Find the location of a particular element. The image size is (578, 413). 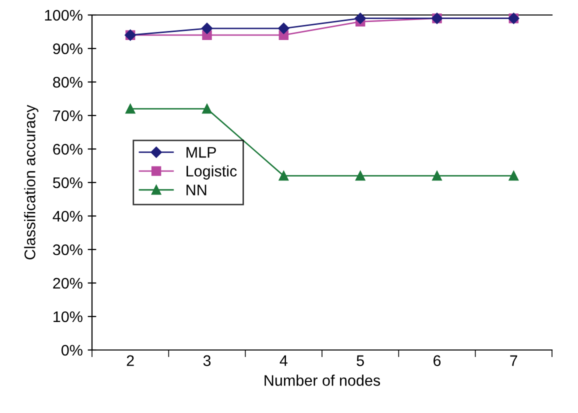

x-tick-label: 6 is located at coordinates (437, 360).